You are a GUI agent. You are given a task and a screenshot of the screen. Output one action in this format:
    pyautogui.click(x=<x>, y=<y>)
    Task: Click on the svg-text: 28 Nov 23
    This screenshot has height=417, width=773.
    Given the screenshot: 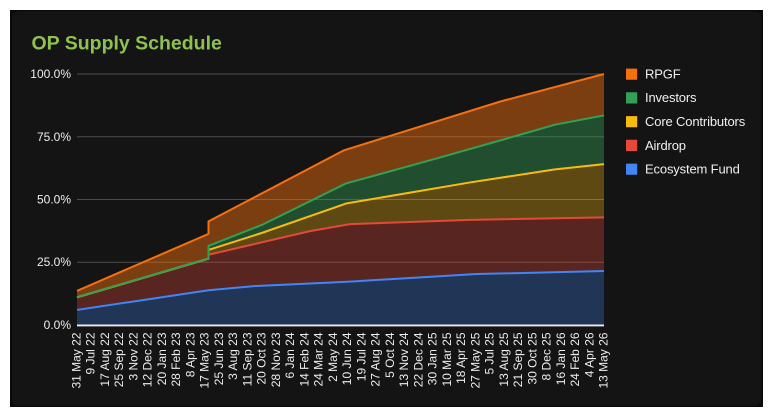 What is the action you would take?
    pyautogui.click(x=276, y=359)
    